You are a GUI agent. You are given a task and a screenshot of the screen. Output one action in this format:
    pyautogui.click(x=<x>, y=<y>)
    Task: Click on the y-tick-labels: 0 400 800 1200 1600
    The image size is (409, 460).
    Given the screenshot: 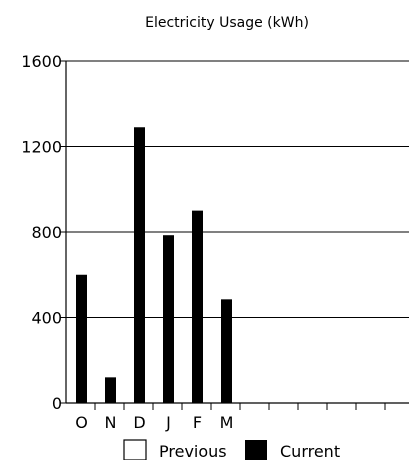 What is the action you would take?
    pyautogui.click(x=43, y=232)
    